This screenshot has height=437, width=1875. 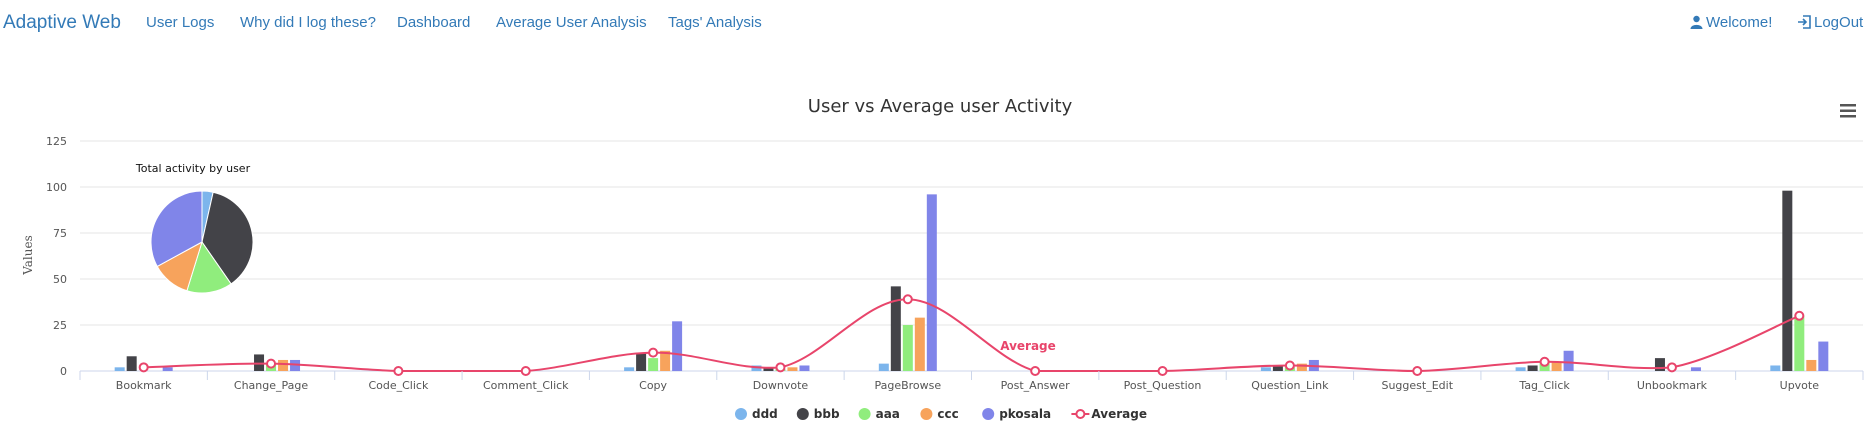 I want to click on pie-title: Total activity by user, so click(x=193, y=168).